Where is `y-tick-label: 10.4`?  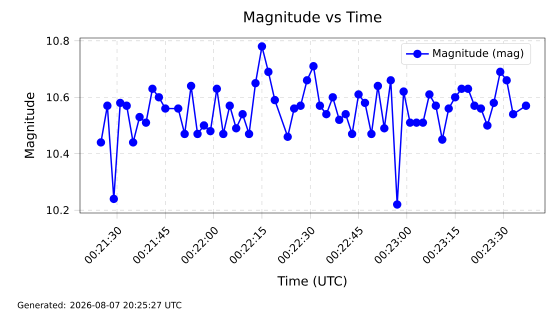
y-tick-label: 10.4 is located at coordinates (58, 154).